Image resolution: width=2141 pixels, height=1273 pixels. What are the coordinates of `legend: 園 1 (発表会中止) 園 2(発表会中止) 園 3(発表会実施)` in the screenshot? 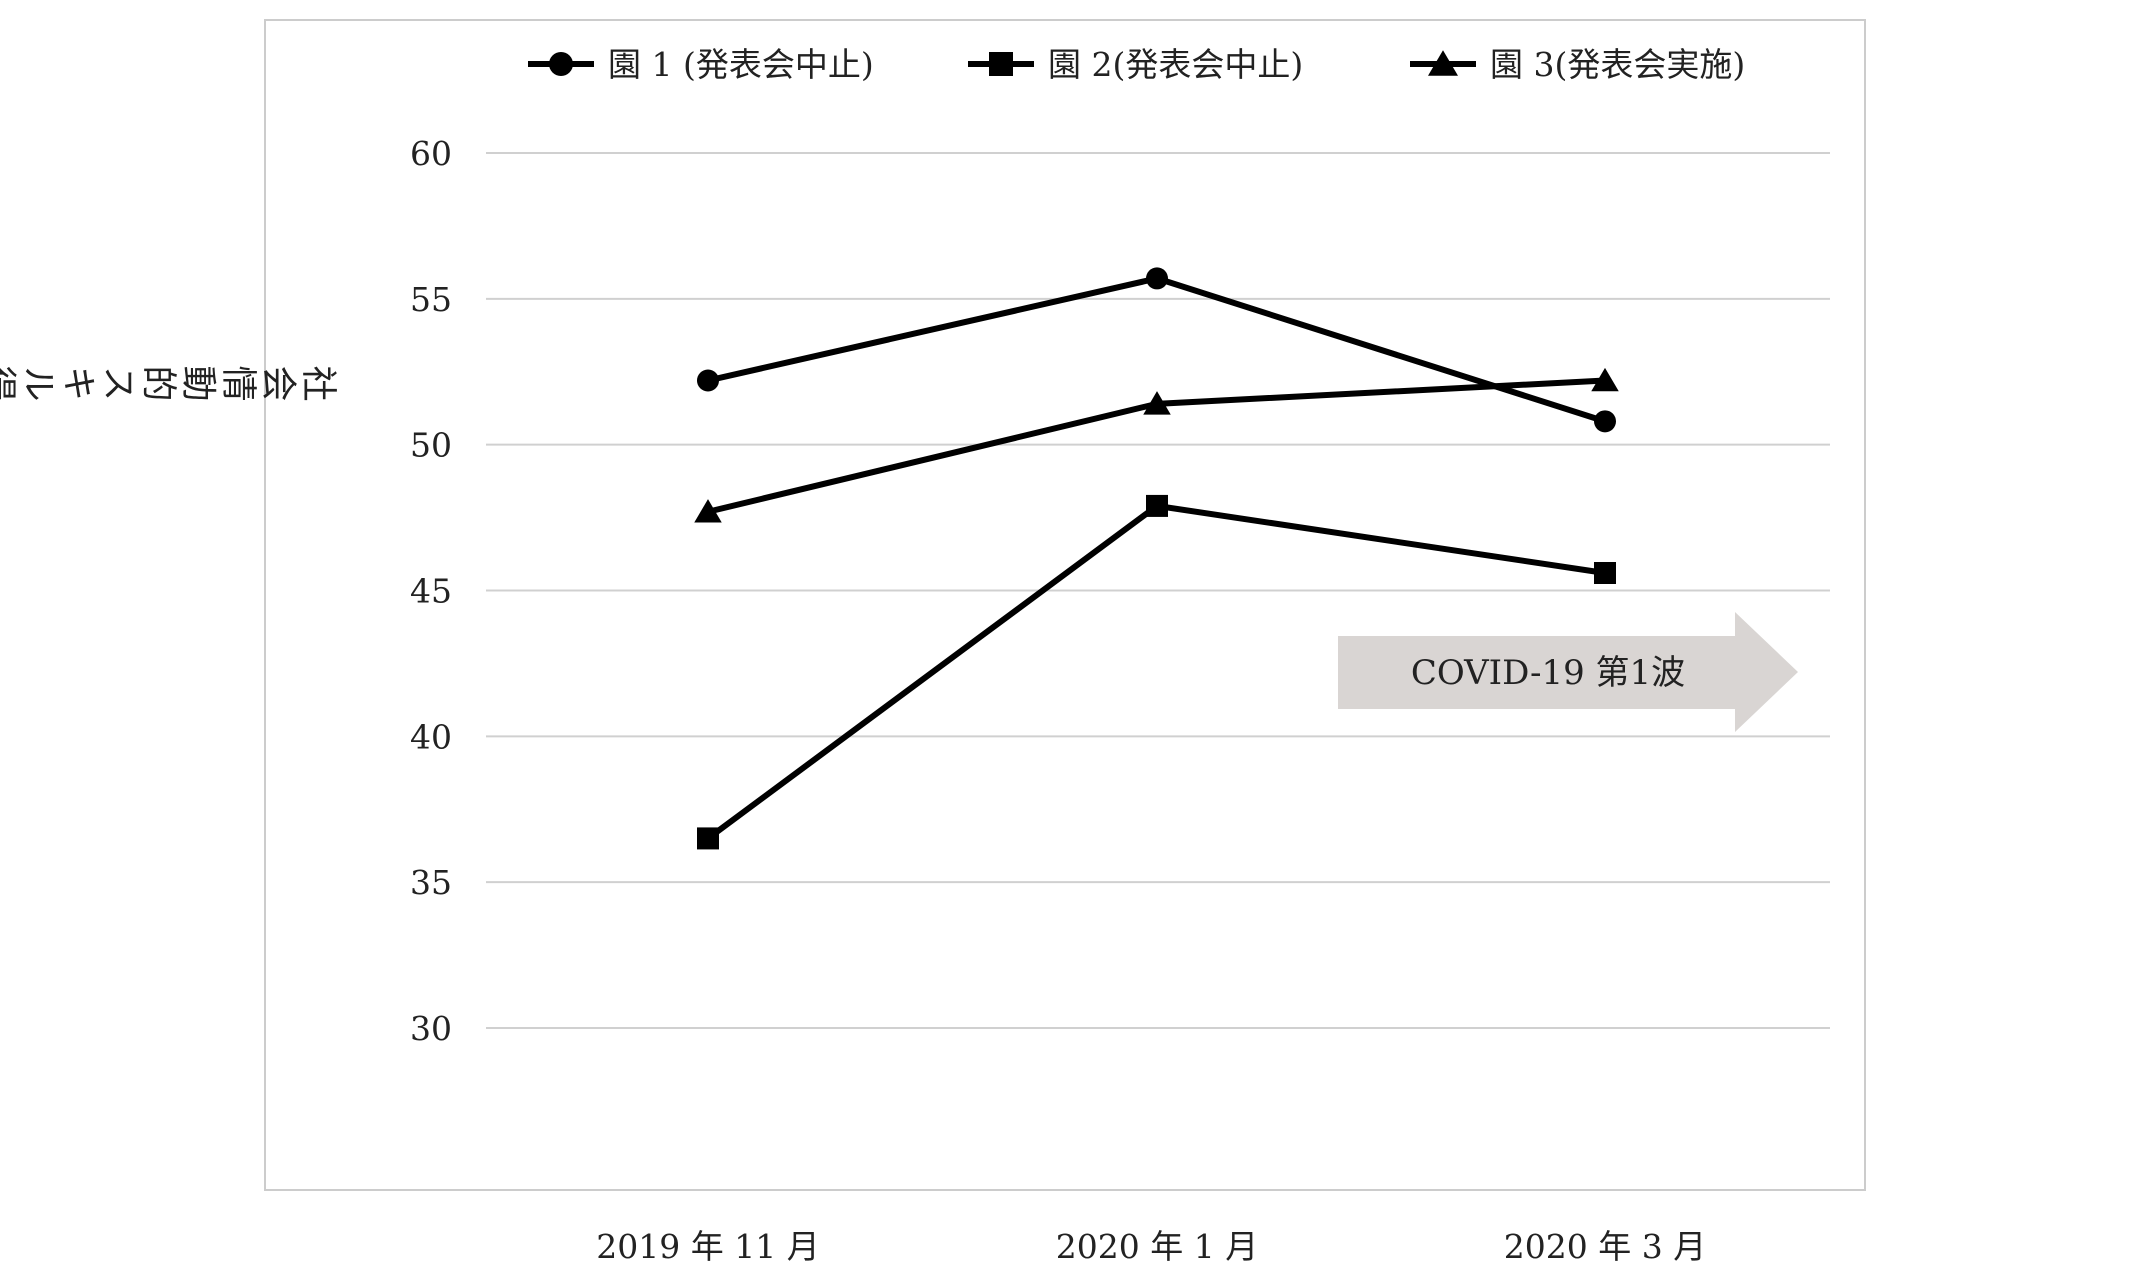 It's located at (1136, 64).